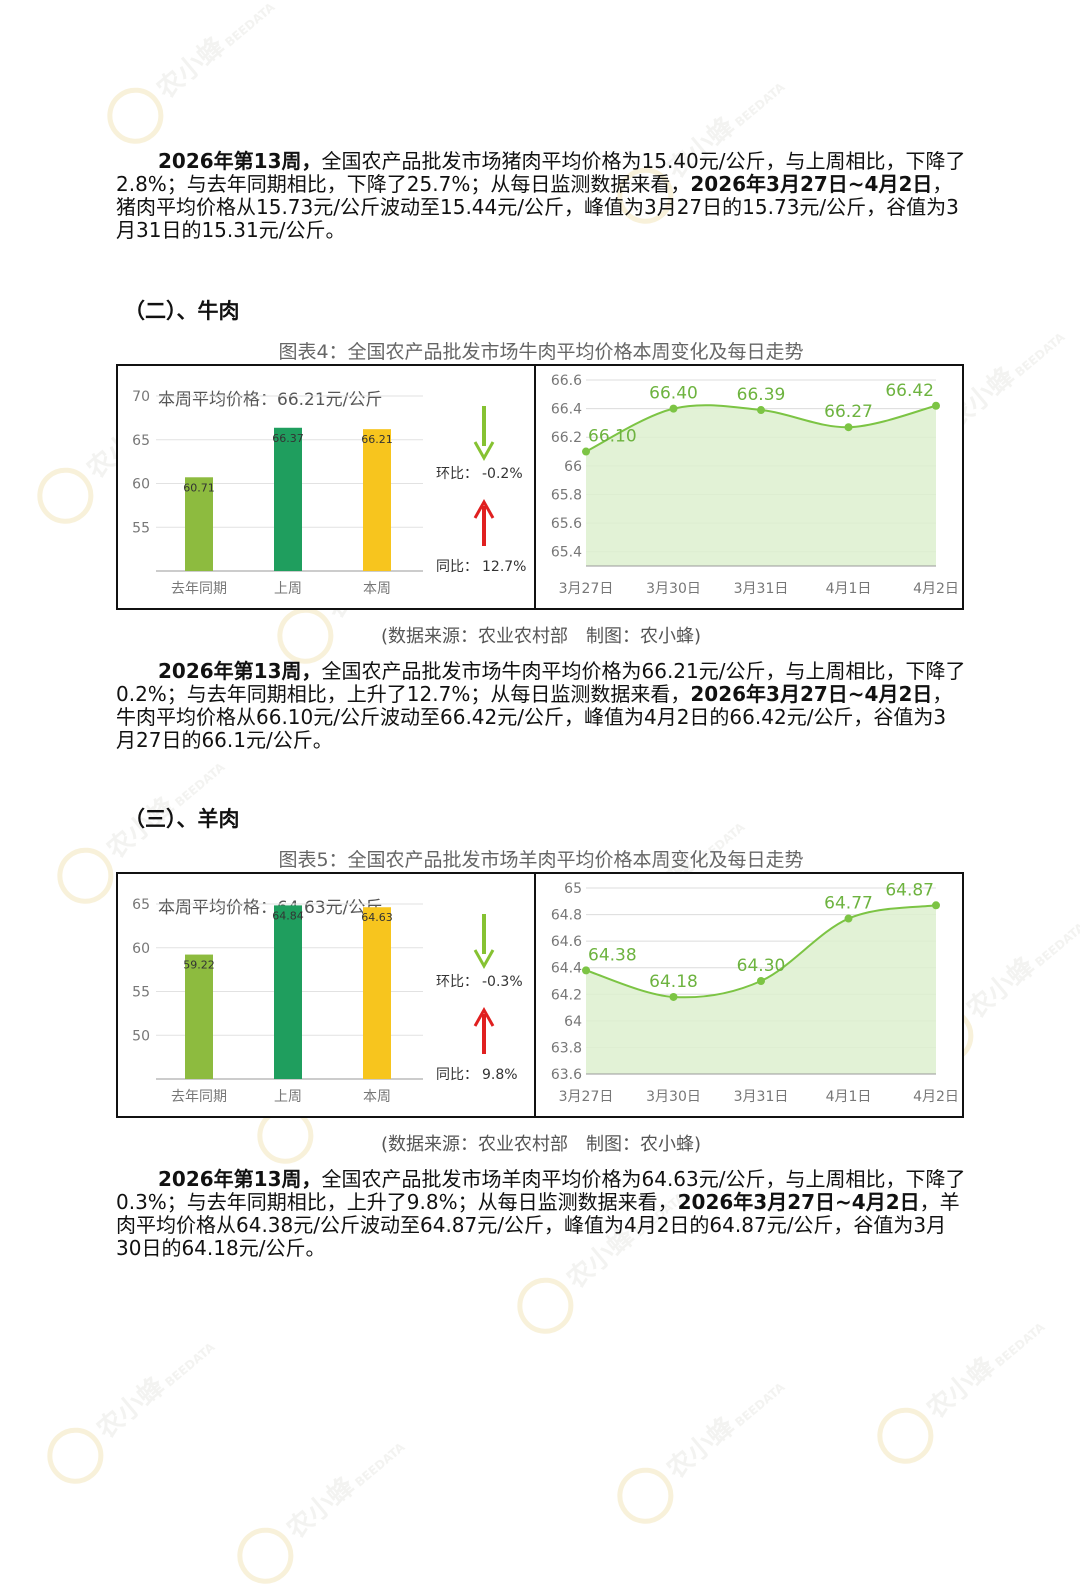  What do you see at coordinates (761, 1097) in the screenshot?
I see `mutton-x-tick: 3月31日` at bounding box center [761, 1097].